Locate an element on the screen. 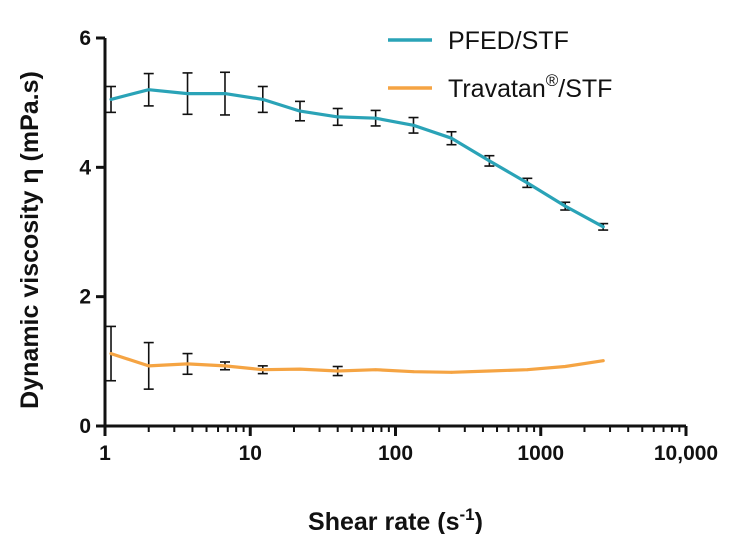 This screenshot has width=732, height=534. x-tick-label: 1000 is located at coordinates (540, 453).